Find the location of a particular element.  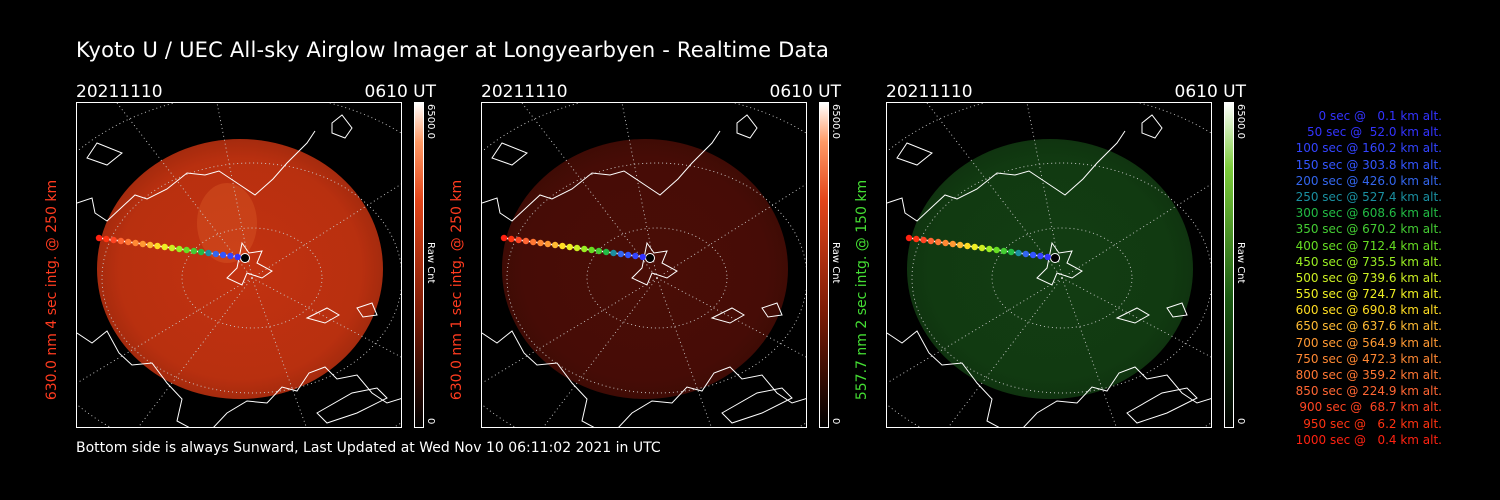

colorbar-min: 0 is located at coordinates (430, 421).